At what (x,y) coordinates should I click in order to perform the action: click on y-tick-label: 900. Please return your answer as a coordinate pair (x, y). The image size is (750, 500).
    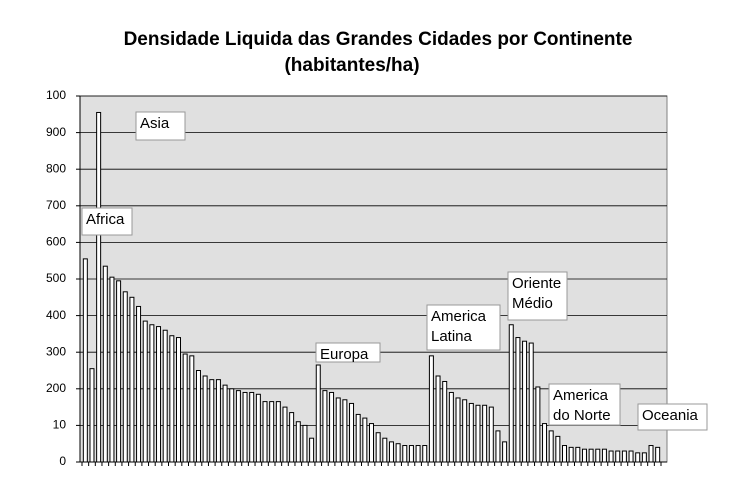
    Looking at the image, I should click on (56, 132).